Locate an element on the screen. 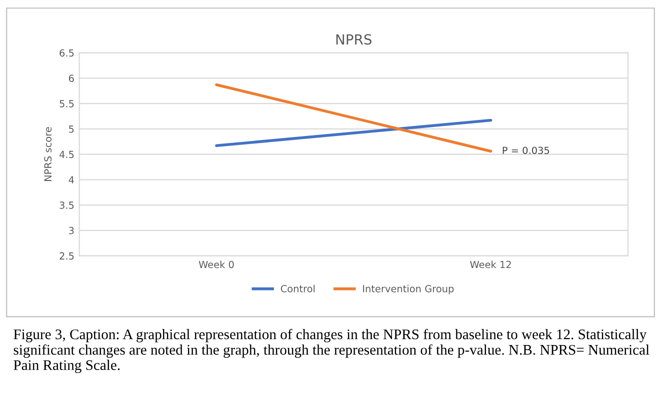  y-tick-label: 6.5 is located at coordinates (67, 53).